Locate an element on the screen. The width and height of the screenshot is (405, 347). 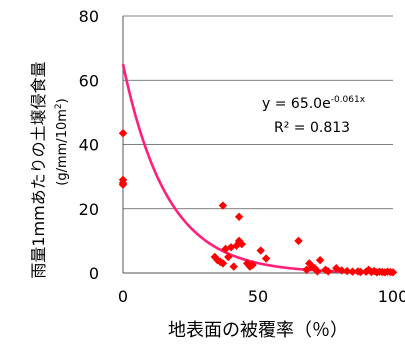
y-tick-label: 60 is located at coordinates (89, 80).